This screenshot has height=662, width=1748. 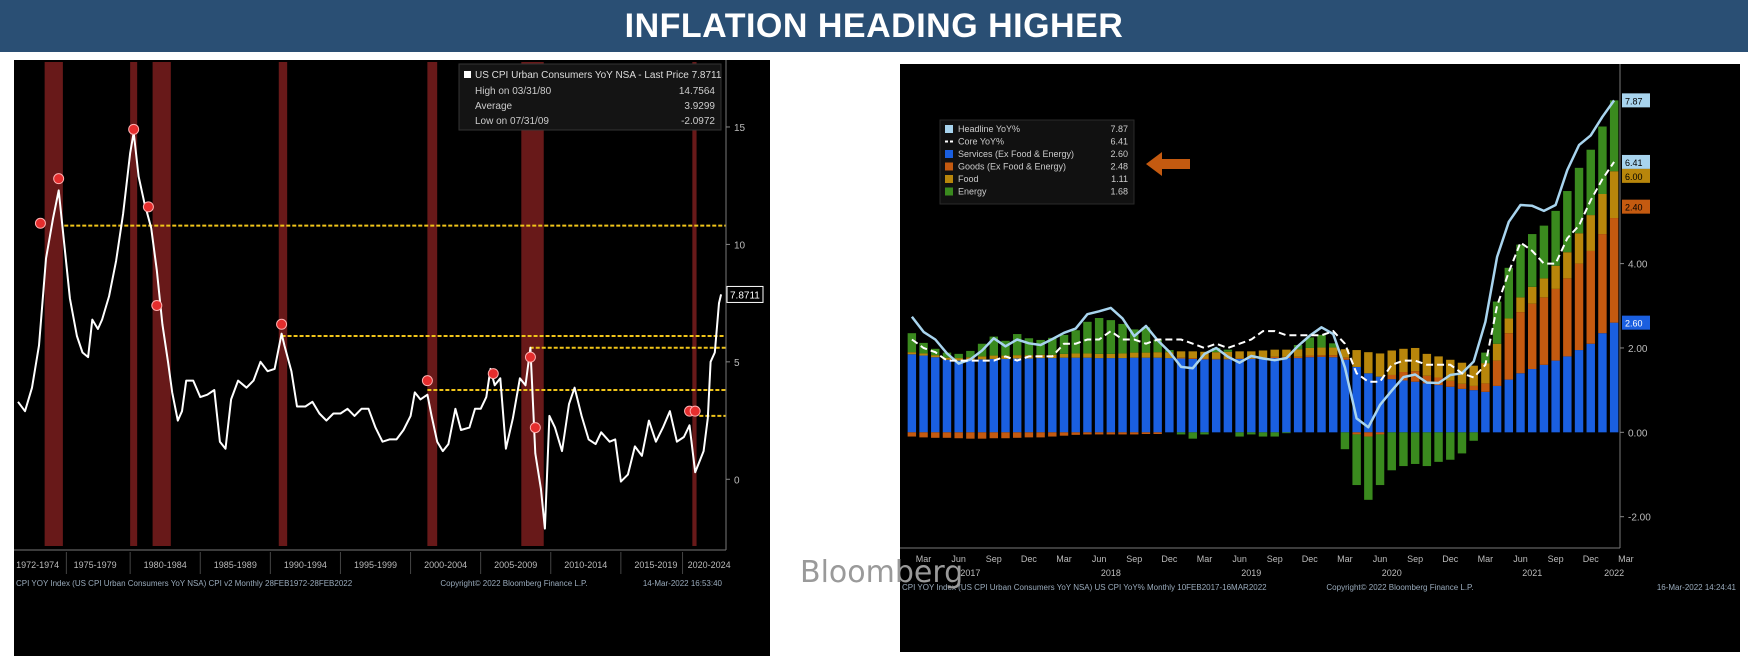 I want to click on x-month-label: Dec, so click(x=1450, y=559).